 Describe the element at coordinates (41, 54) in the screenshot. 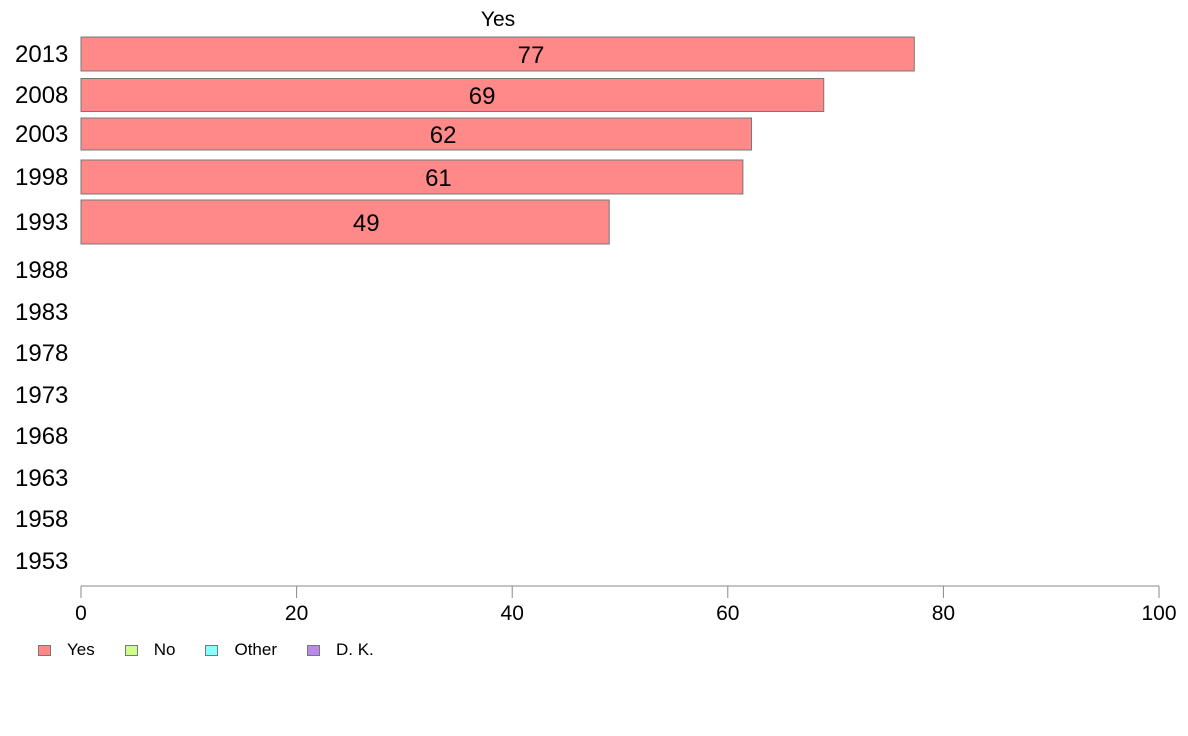

I see `category-label: 2013` at that location.